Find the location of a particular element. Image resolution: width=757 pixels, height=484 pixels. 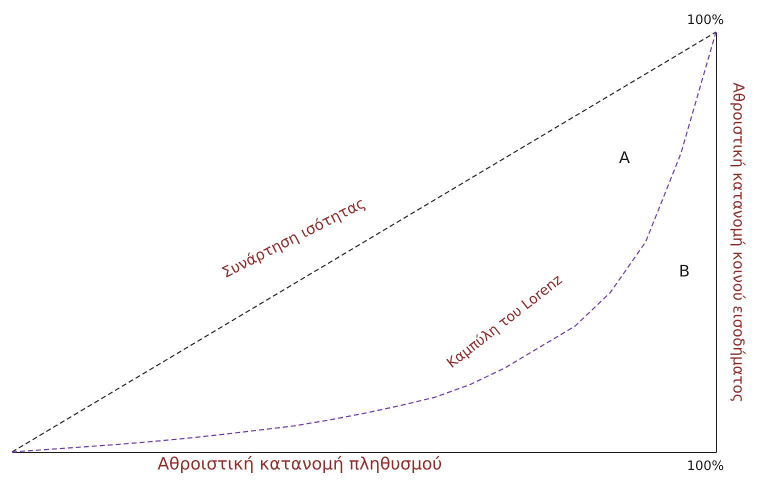

annotation: A is located at coordinates (624, 157).